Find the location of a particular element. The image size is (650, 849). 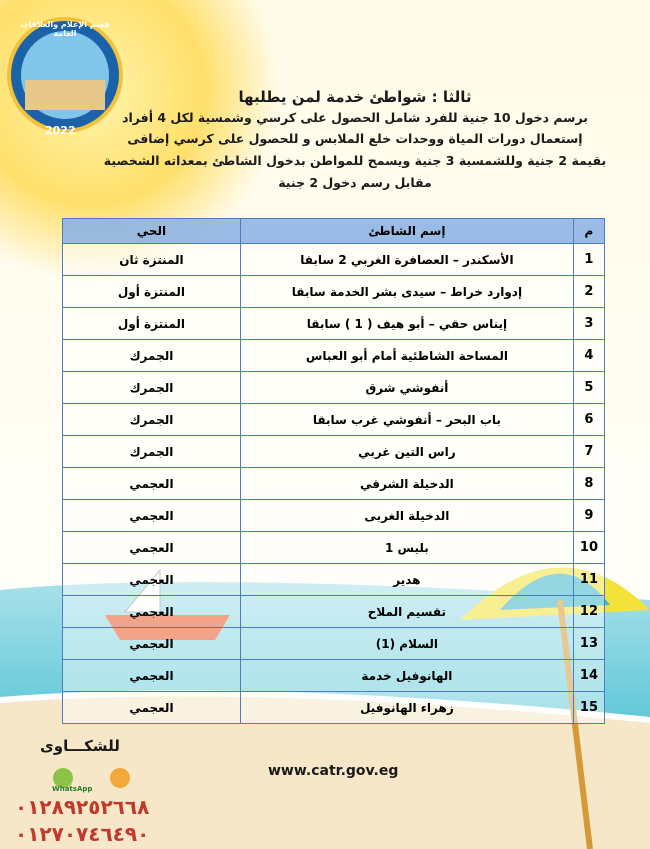

phone: ٠١٢٧٠٧٤٦٤٩٠ is located at coordinates (82, 834).